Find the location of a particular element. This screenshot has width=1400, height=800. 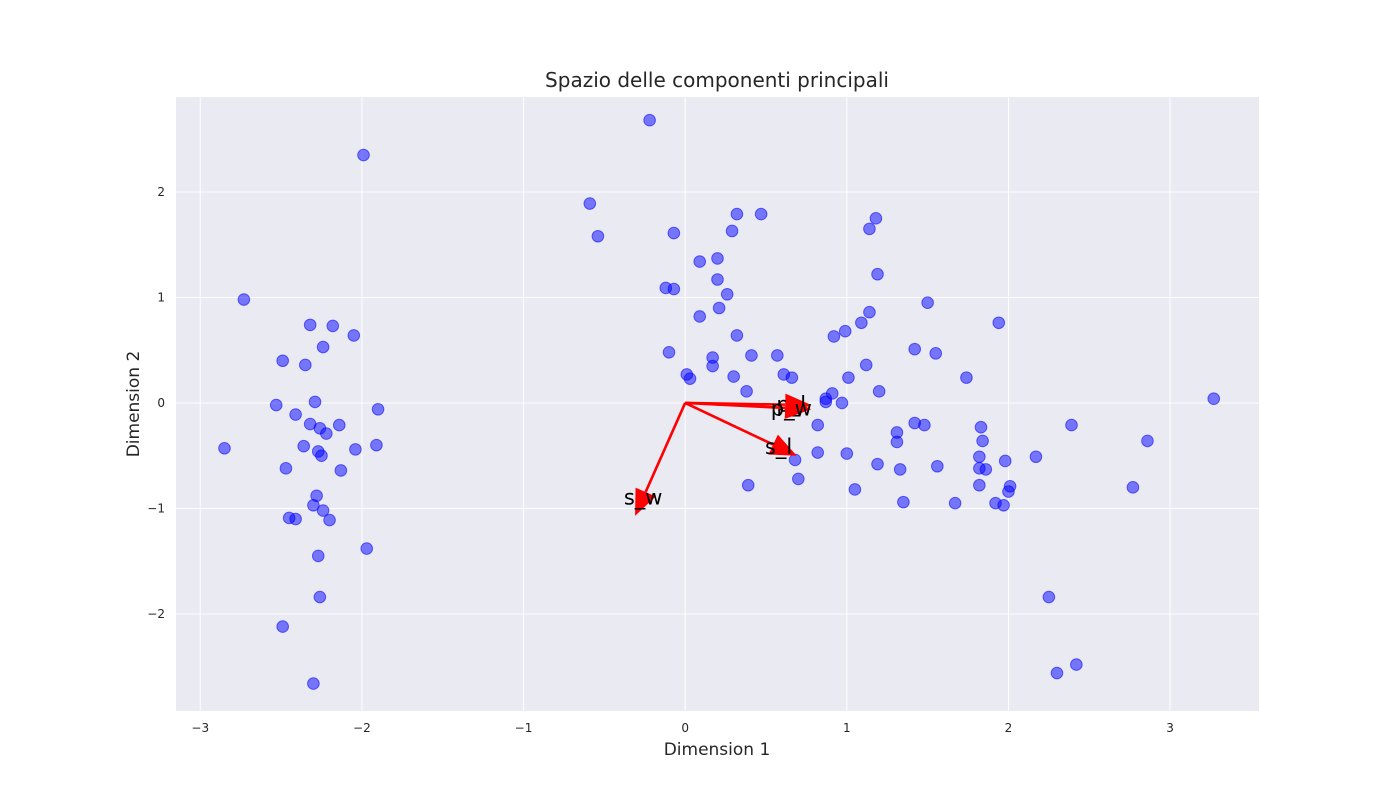

vector-label: s_w is located at coordinates (643, 498).